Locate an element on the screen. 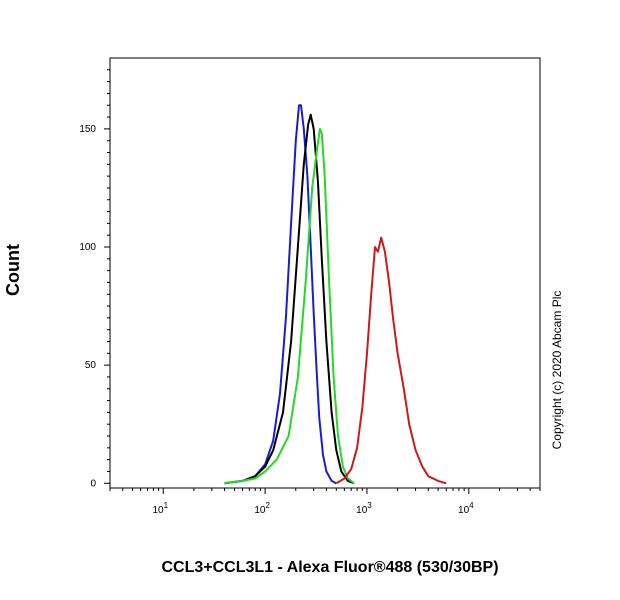  x-tick-label: 10² is located at coordinates (262, 508).